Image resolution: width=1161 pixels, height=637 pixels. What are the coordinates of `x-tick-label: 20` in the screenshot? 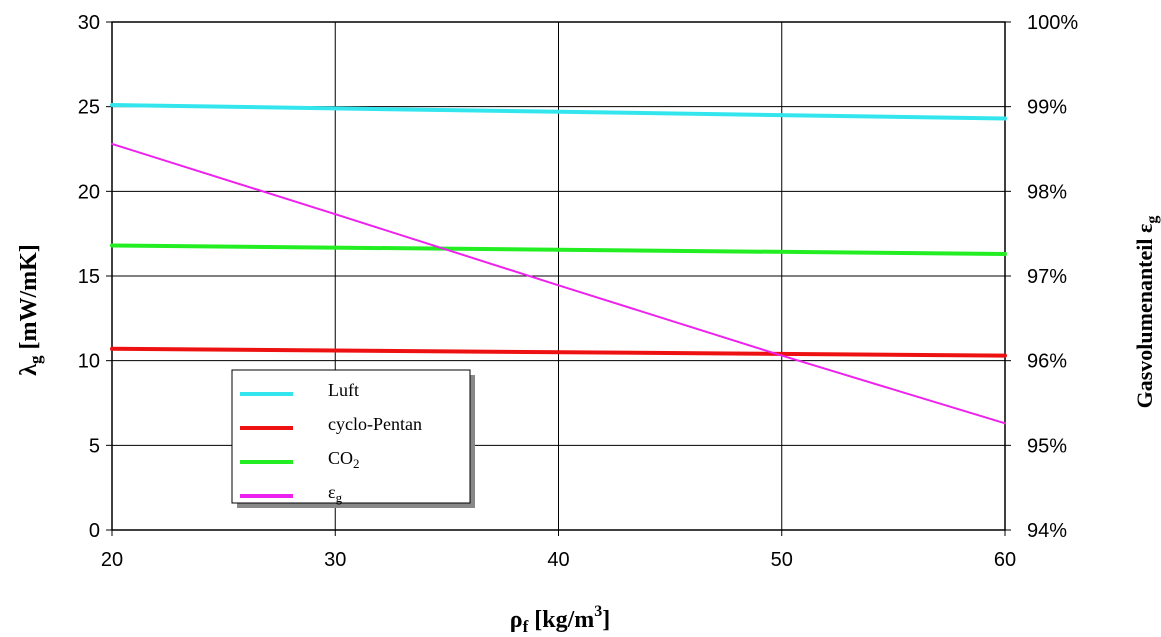 It's located at (112, 560).